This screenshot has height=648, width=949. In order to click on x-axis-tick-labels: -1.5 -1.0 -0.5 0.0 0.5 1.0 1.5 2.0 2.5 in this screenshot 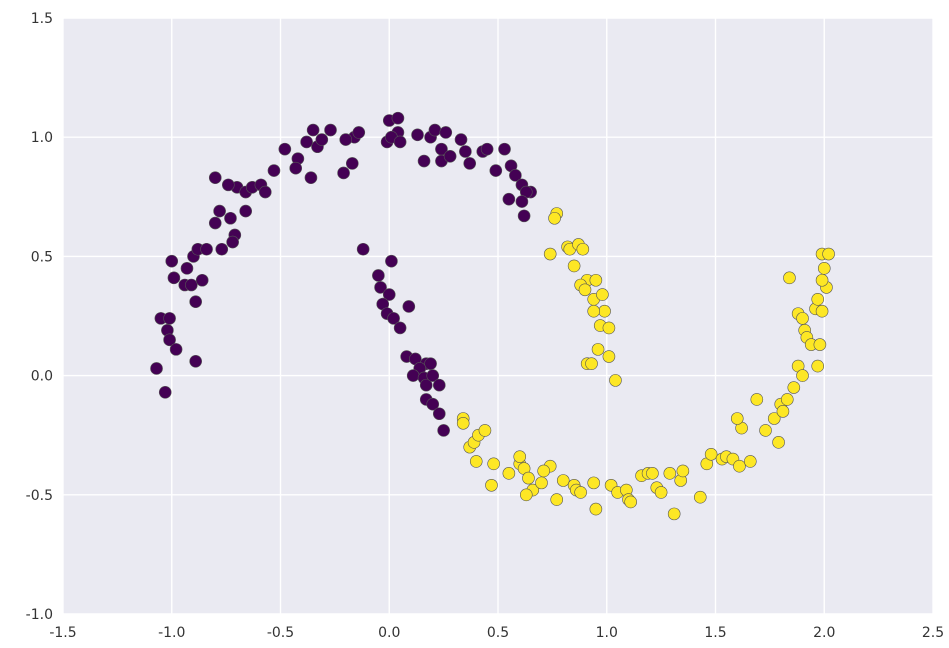, I will do `click(496, 633)`.